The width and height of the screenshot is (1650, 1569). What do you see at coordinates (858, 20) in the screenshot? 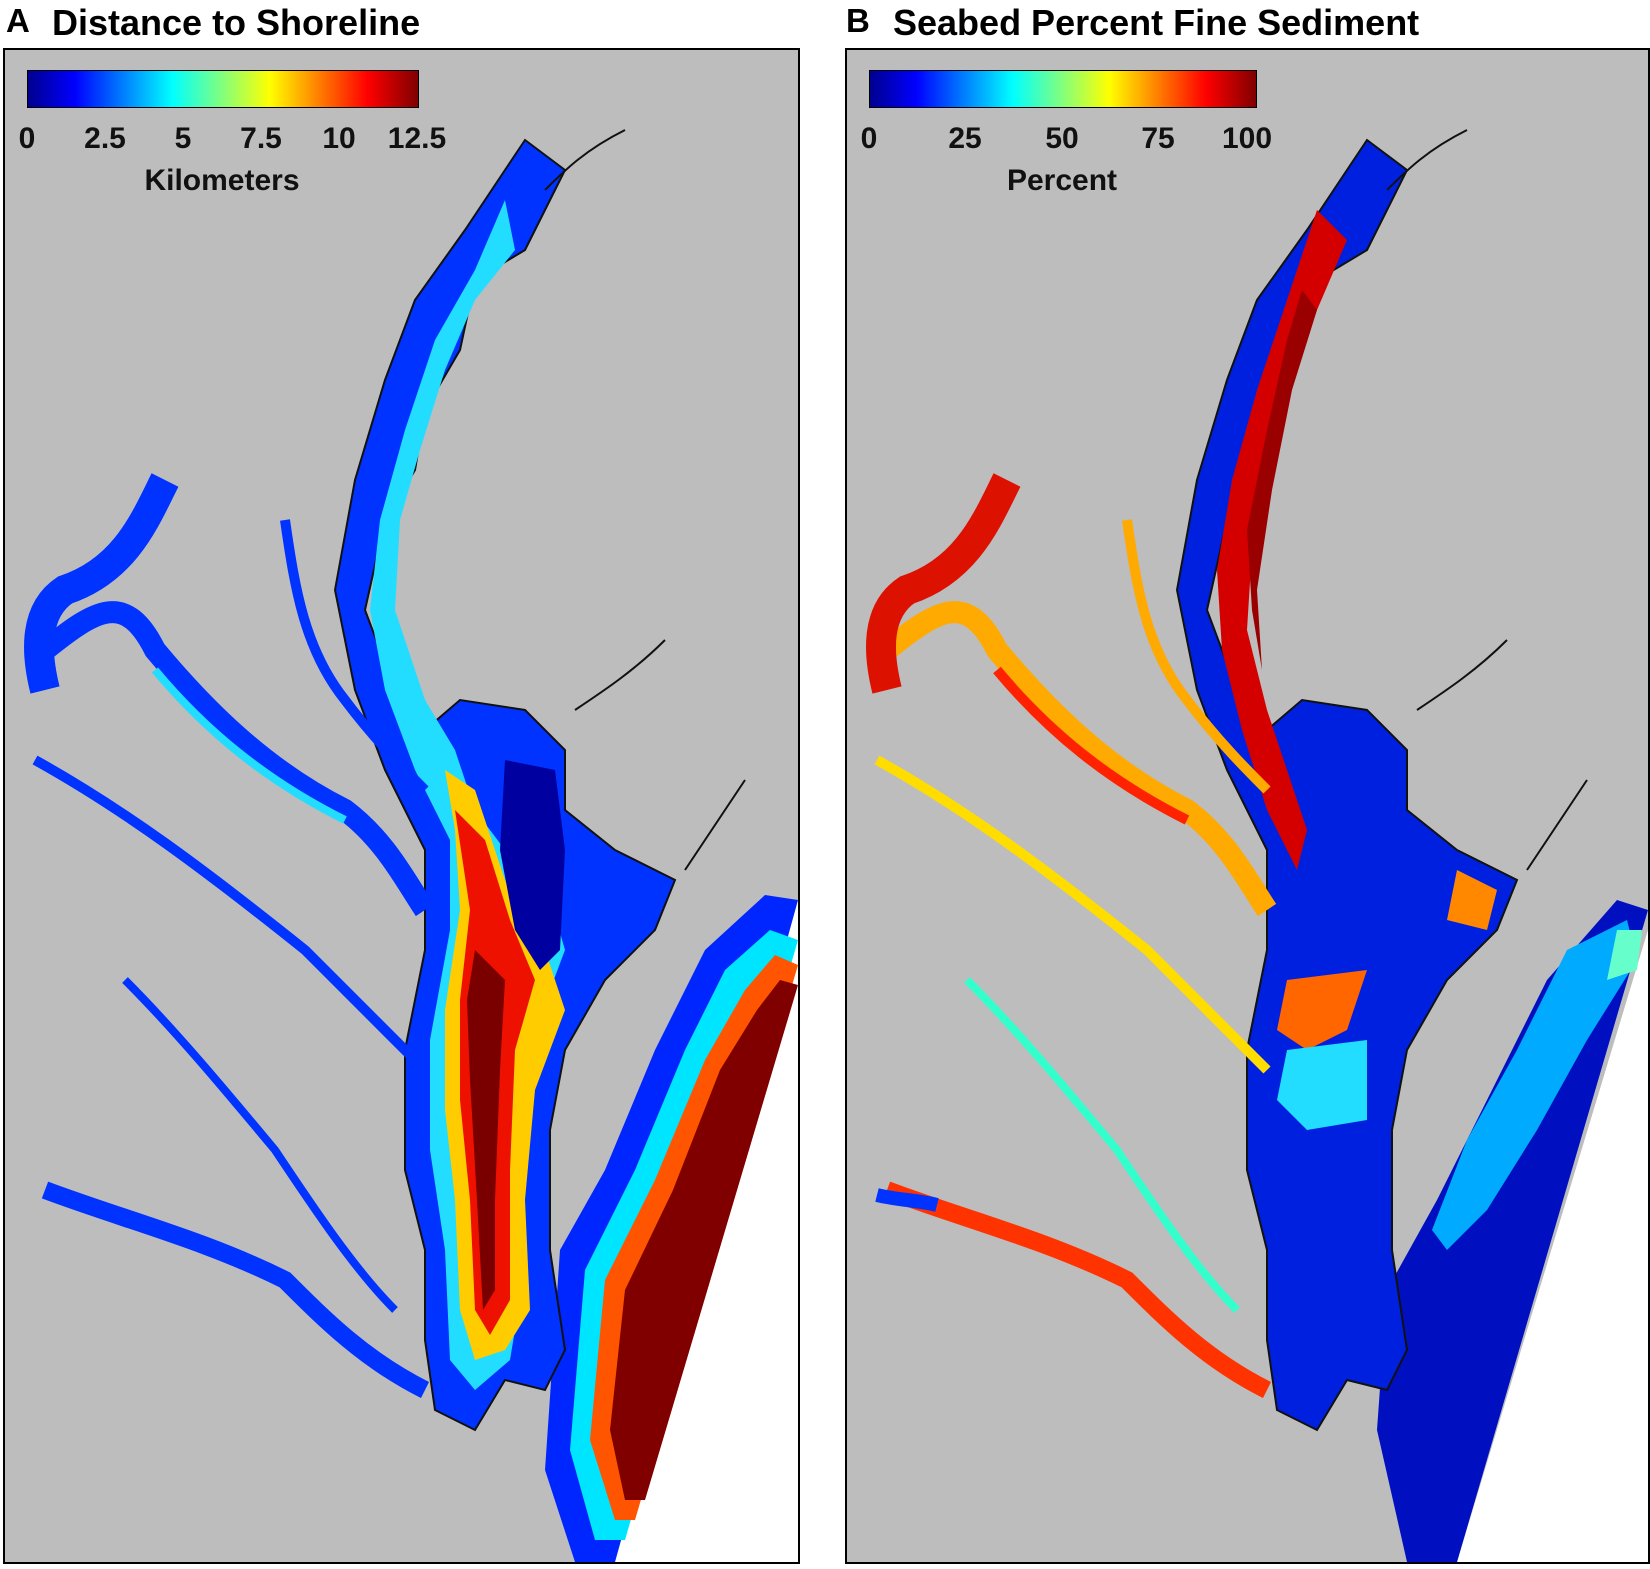
I see `panel-label-b: B` at bounding box center [858, 20].